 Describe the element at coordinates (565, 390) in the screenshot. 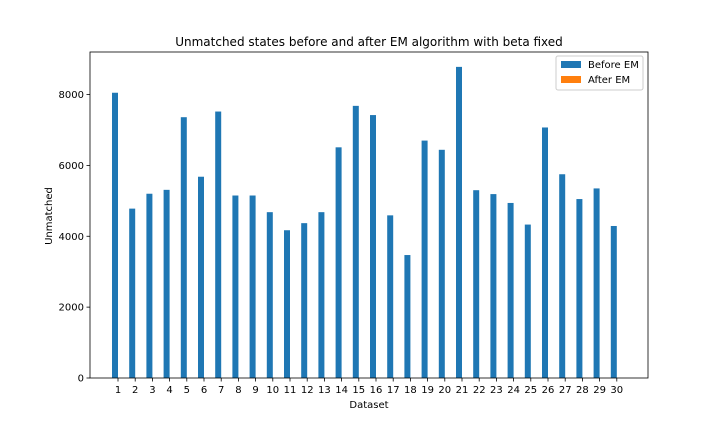

I see `x-tick-label-27: 27` at that location.